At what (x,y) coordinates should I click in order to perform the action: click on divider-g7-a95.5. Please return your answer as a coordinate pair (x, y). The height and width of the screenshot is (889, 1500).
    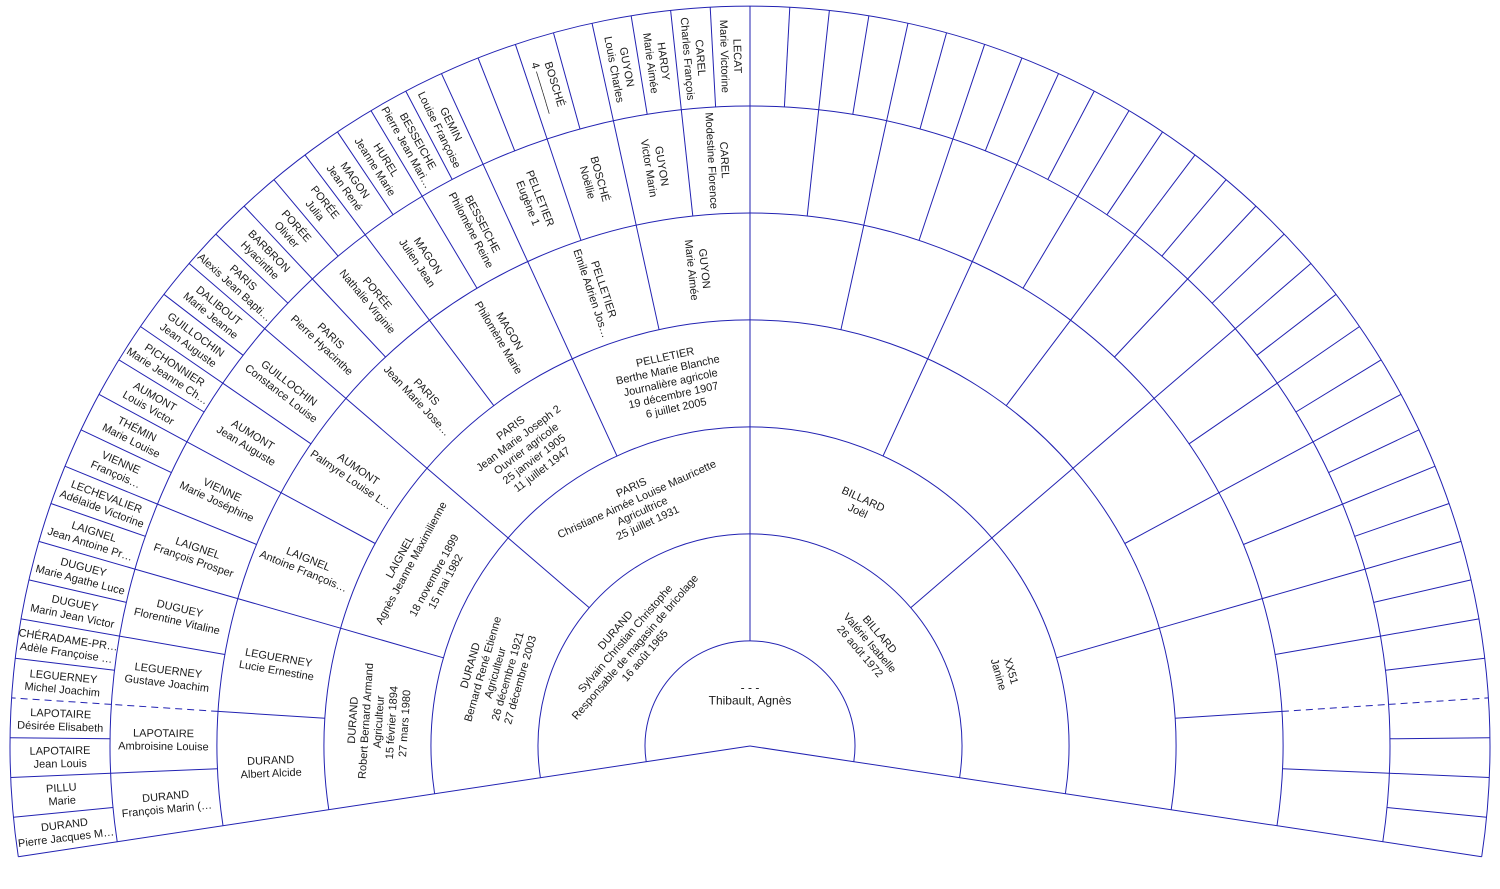
    Looking at the image, I should click on (1436, 812).